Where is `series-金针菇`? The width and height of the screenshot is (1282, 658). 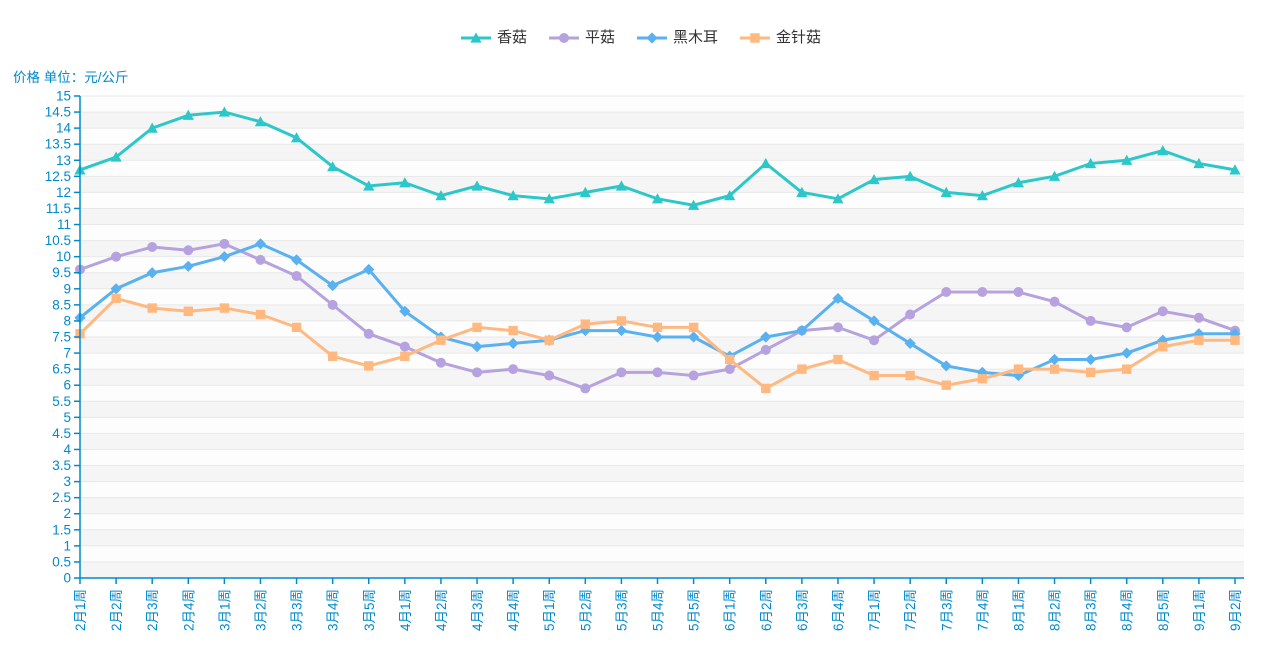 series-金针菇 is located at coordinates (657, 343).